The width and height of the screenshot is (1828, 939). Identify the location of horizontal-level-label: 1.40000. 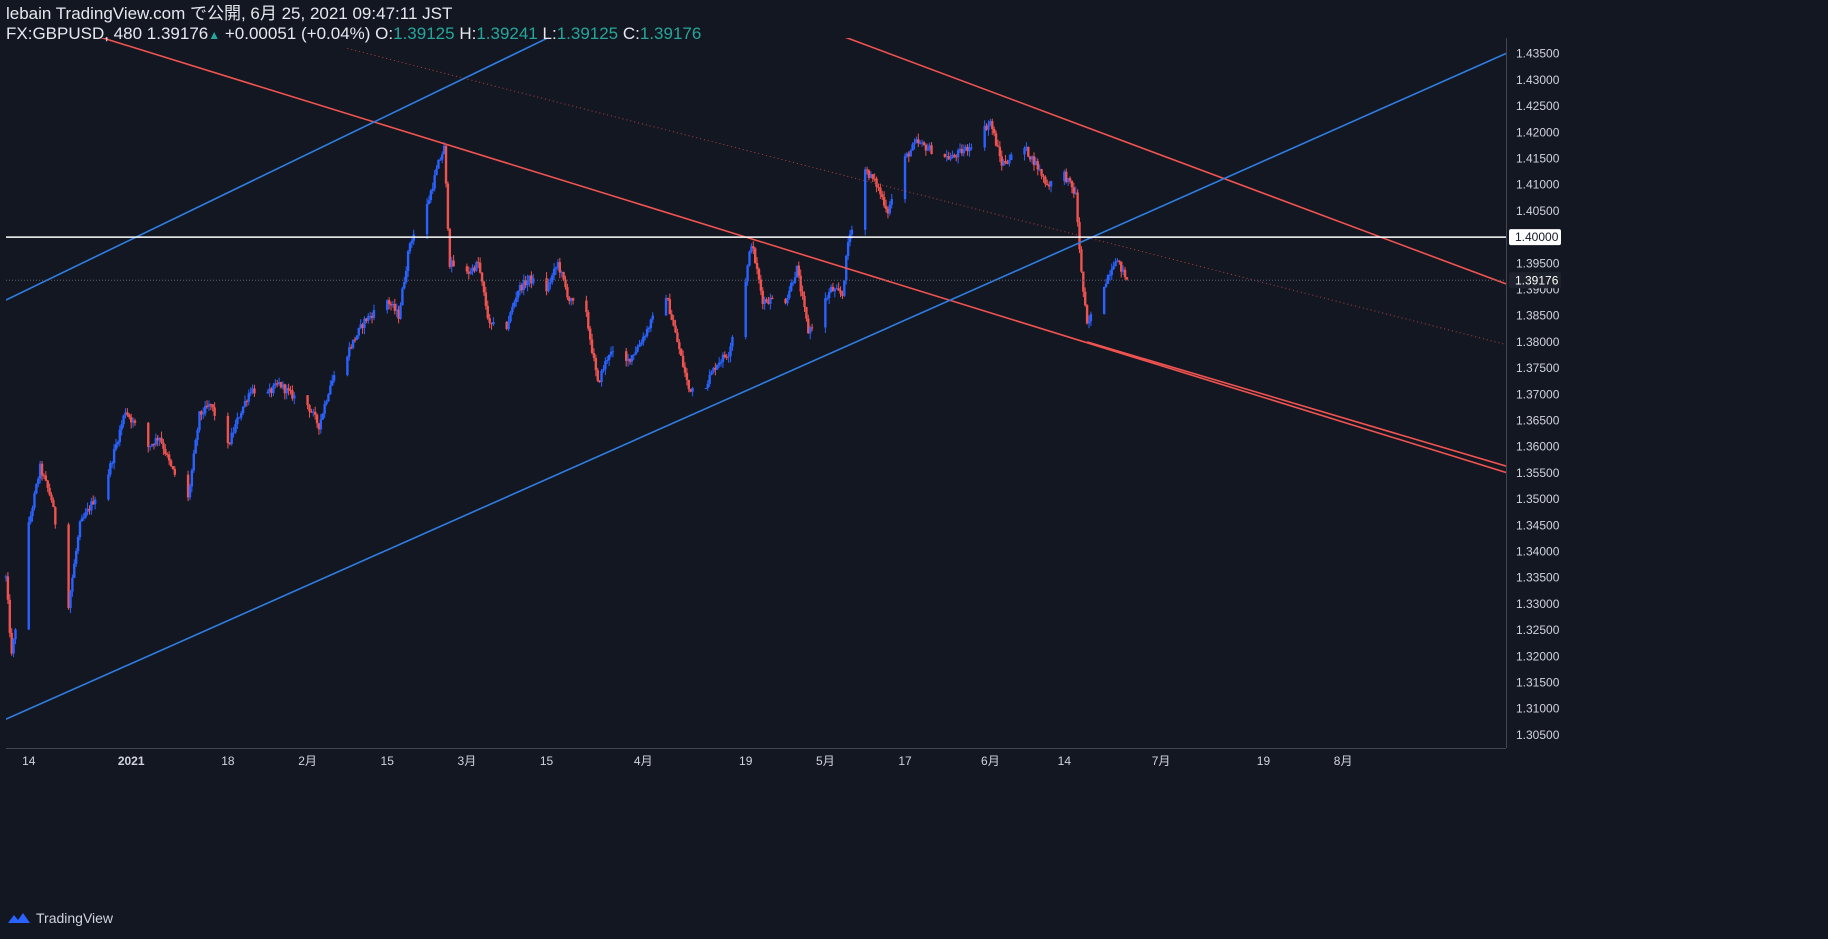
(1537, 237).